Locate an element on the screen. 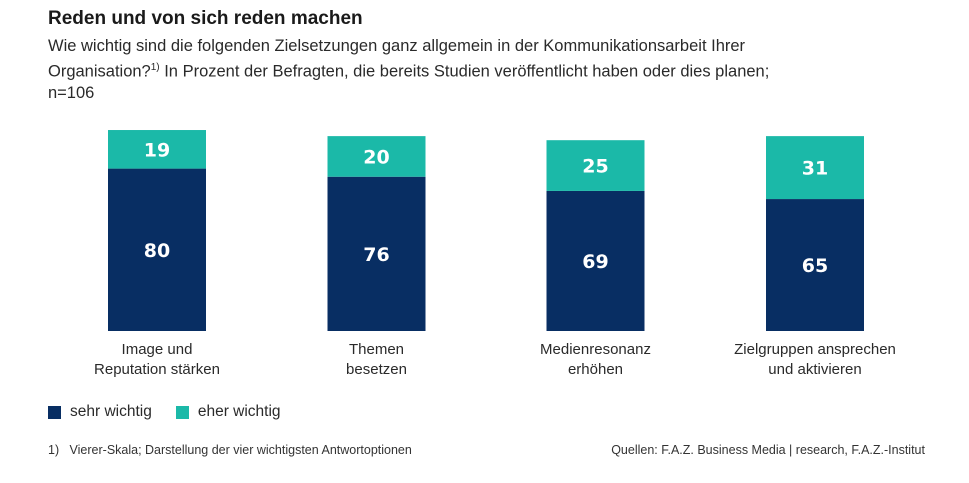 The width and height of the screenshot is (969, 483). data-label: 80 is located at coordinates (157, 251).